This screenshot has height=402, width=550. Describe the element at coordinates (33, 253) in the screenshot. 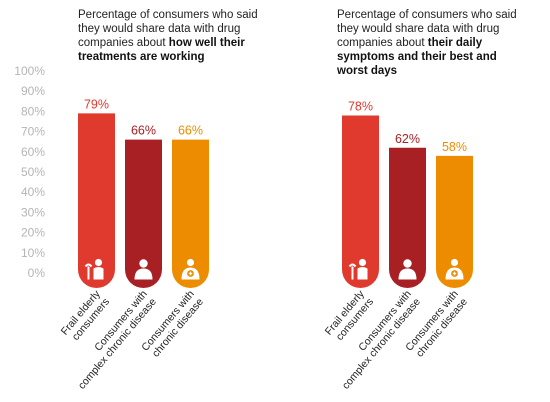

I see `y-tick-label: 10%` at that location.